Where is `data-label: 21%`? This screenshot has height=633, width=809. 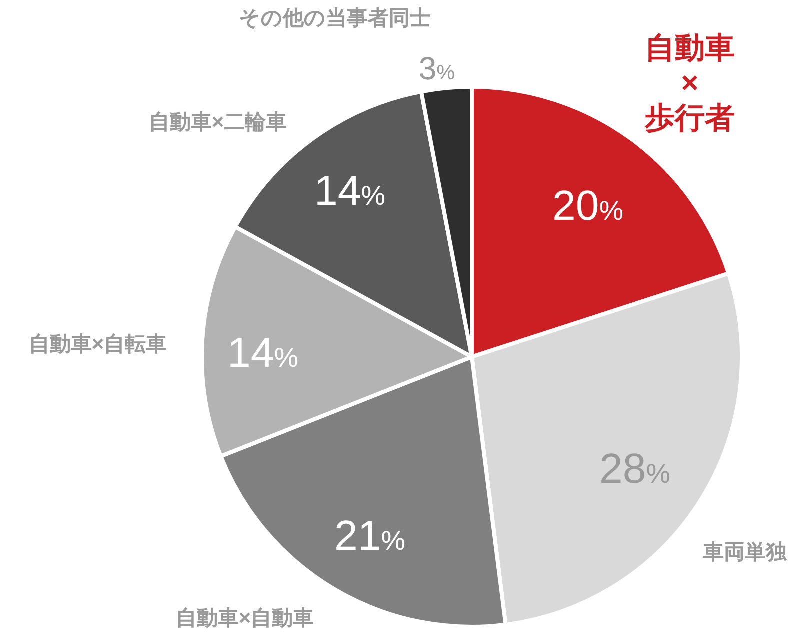
data-label: 21% is located at coordinates (370, 536).